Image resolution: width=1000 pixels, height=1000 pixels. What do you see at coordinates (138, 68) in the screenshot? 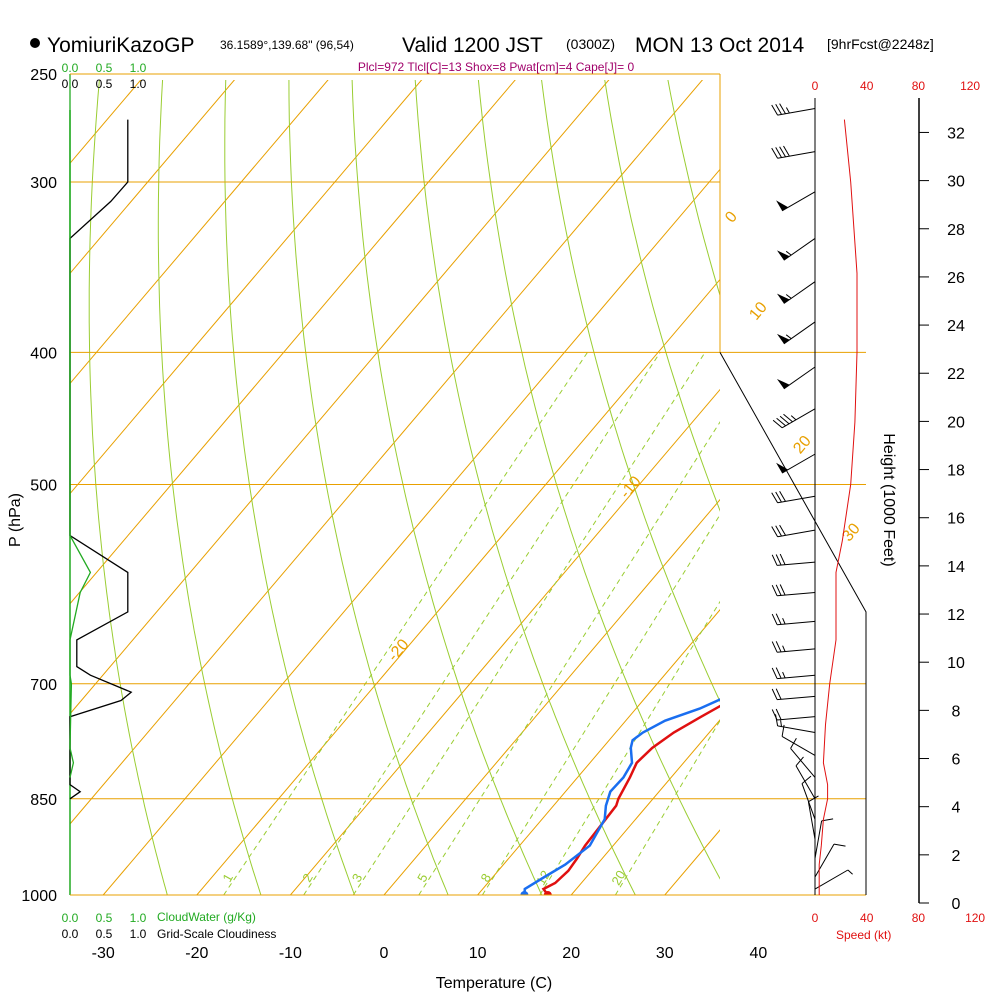
I see `cloud-water-tick-top: 1.0` at bounding box center [138, 68].